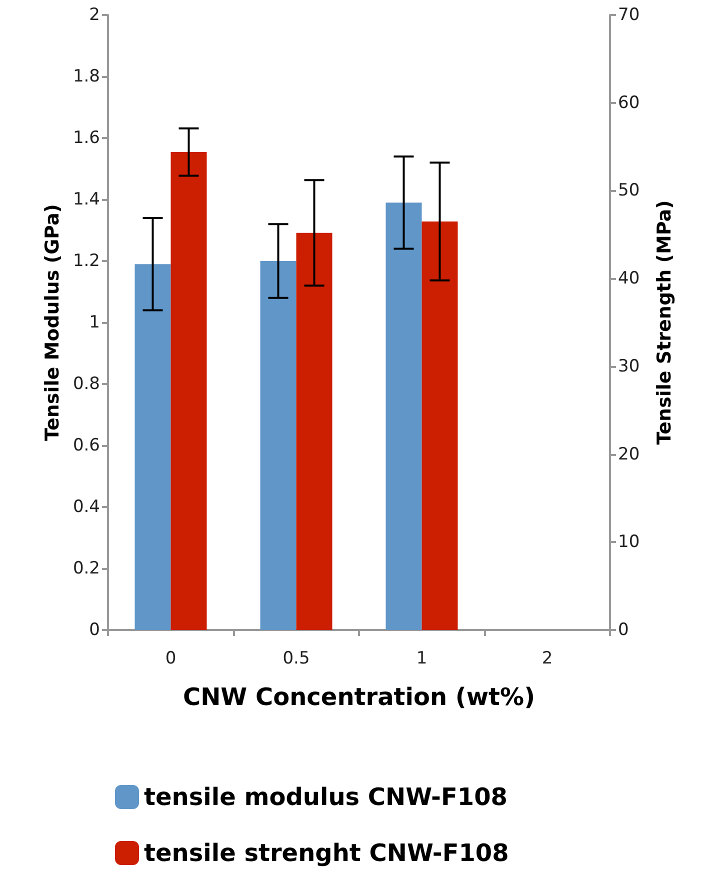 This screenshot has height=882, width=712. I want to click on y-tick-label: 0.4, so click(86, 507).